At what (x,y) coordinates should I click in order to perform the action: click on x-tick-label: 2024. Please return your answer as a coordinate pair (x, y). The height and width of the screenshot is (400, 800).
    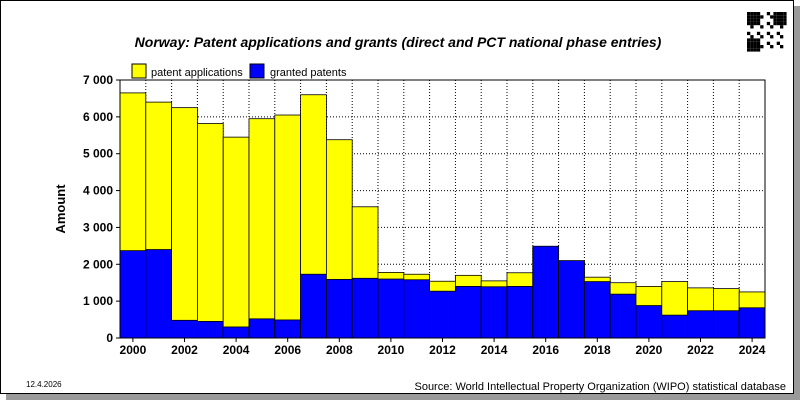
    Looking at the image, I should click on (752, 350).